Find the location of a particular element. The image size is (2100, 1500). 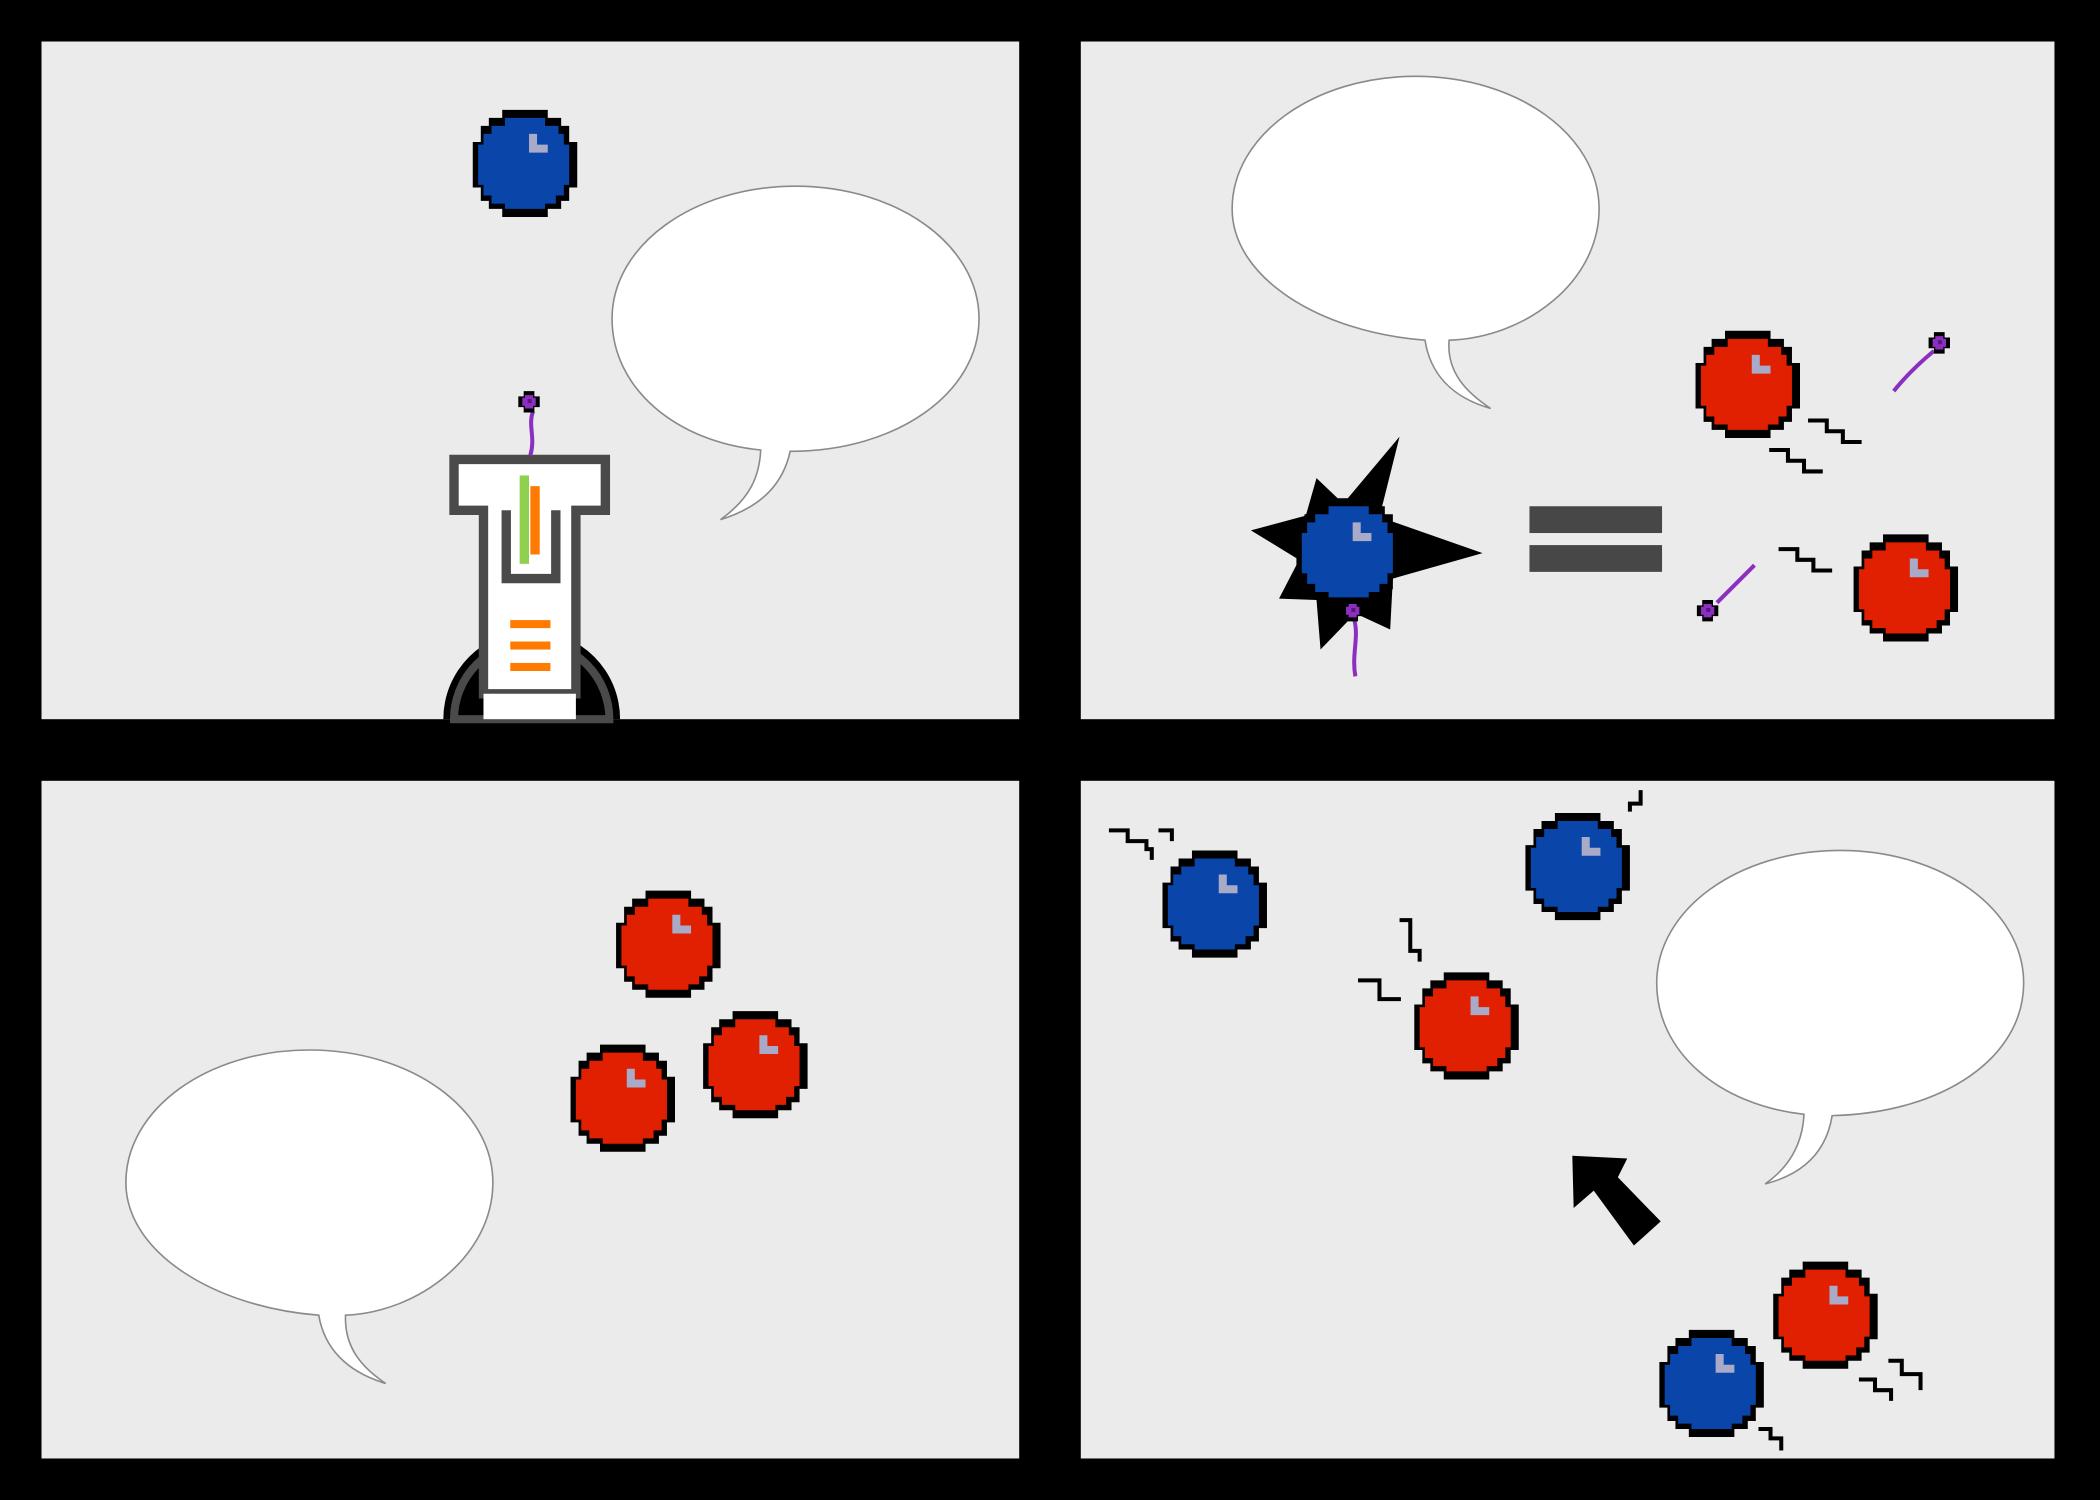

particle-launcher-device is located at coordinates (532, 589).